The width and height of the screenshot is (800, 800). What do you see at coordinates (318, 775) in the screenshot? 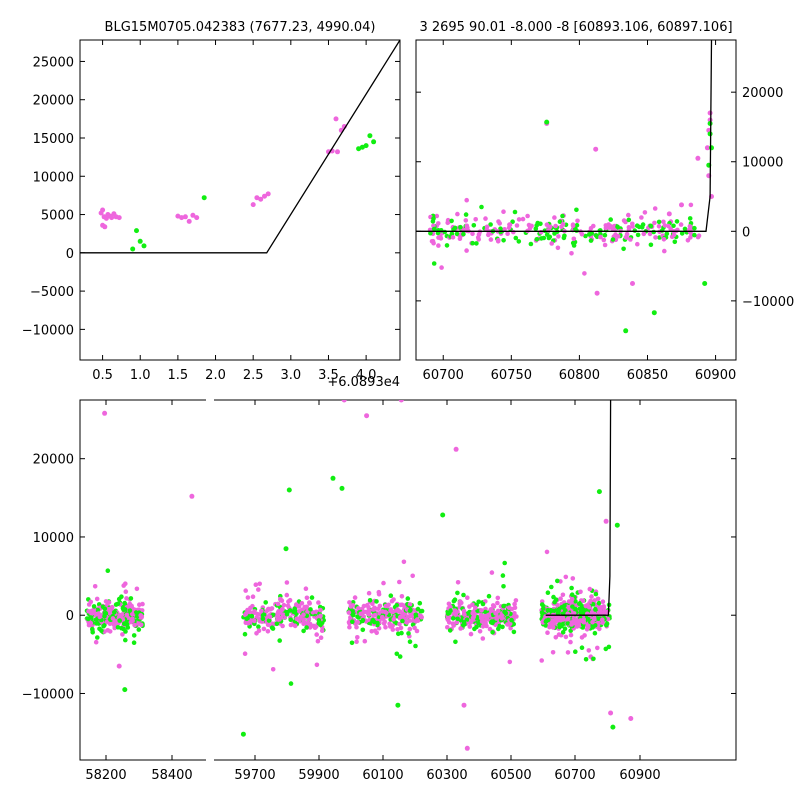
I see `x-tick-label: 59900` at bounding box center [318, 775].